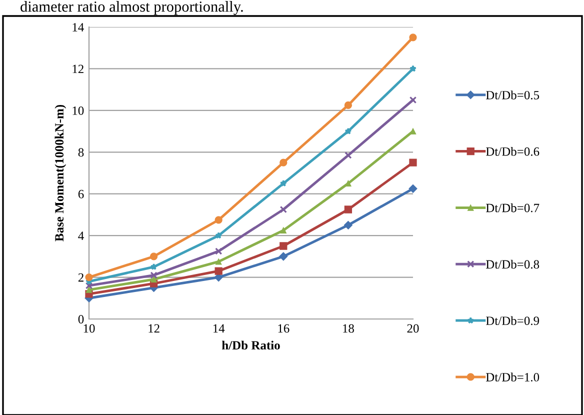 The width and height of the screenshot is (584, 415). What do you see at coordinates (81, 152) in the screenshot?
I see `y-tick-label: 8` at bounding box center [81, 152].